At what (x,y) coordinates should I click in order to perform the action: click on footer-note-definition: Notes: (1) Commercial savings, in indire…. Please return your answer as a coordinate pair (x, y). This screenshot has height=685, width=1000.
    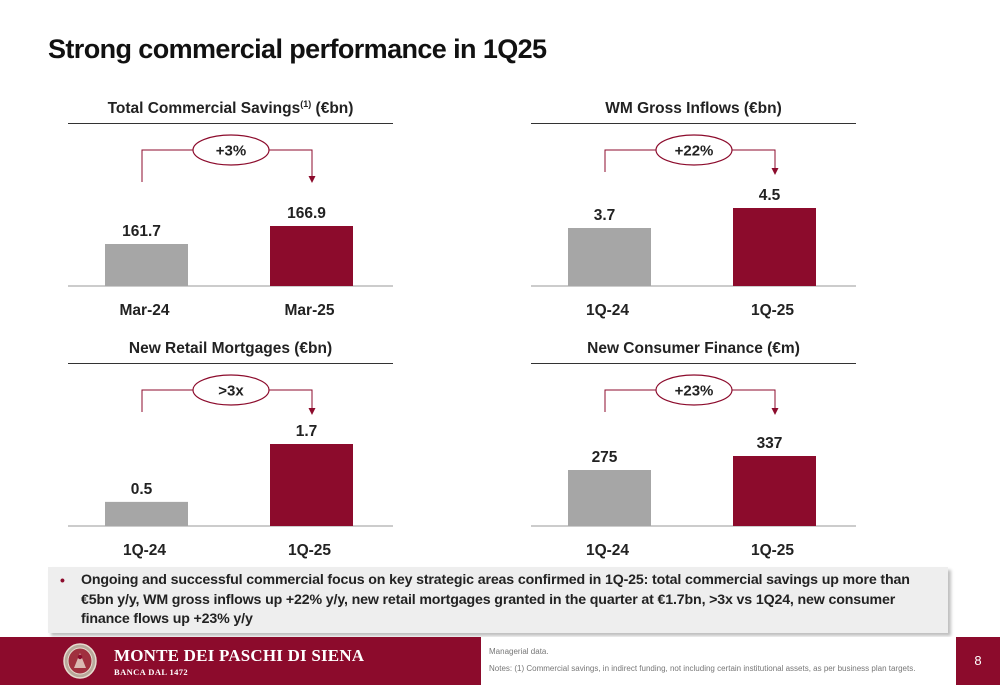
    Looking at the image, I should click on (702, 668).